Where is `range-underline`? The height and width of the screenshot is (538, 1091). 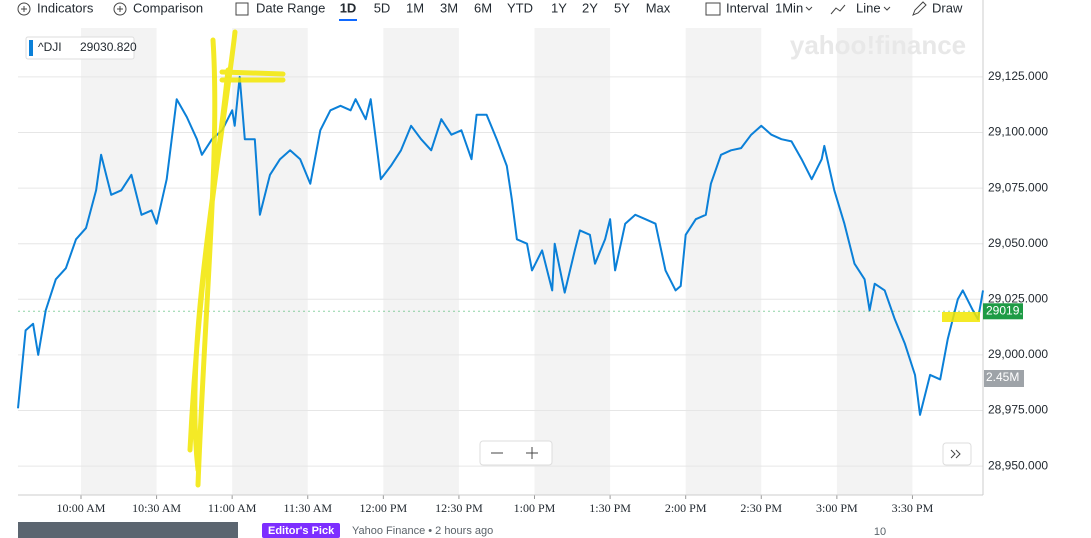
range-underline is located at coordinates (348, 20).